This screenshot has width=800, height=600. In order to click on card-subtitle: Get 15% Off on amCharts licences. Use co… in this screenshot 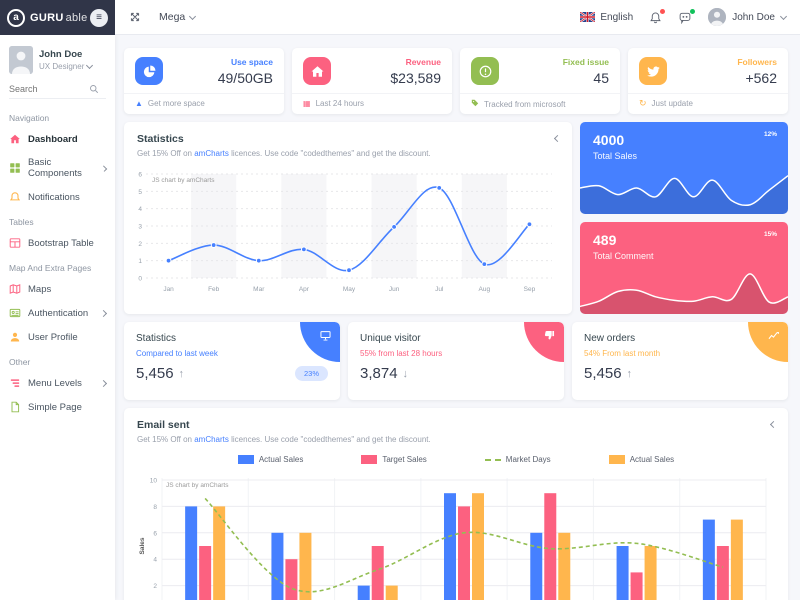, I will do `click(284, 439)`.